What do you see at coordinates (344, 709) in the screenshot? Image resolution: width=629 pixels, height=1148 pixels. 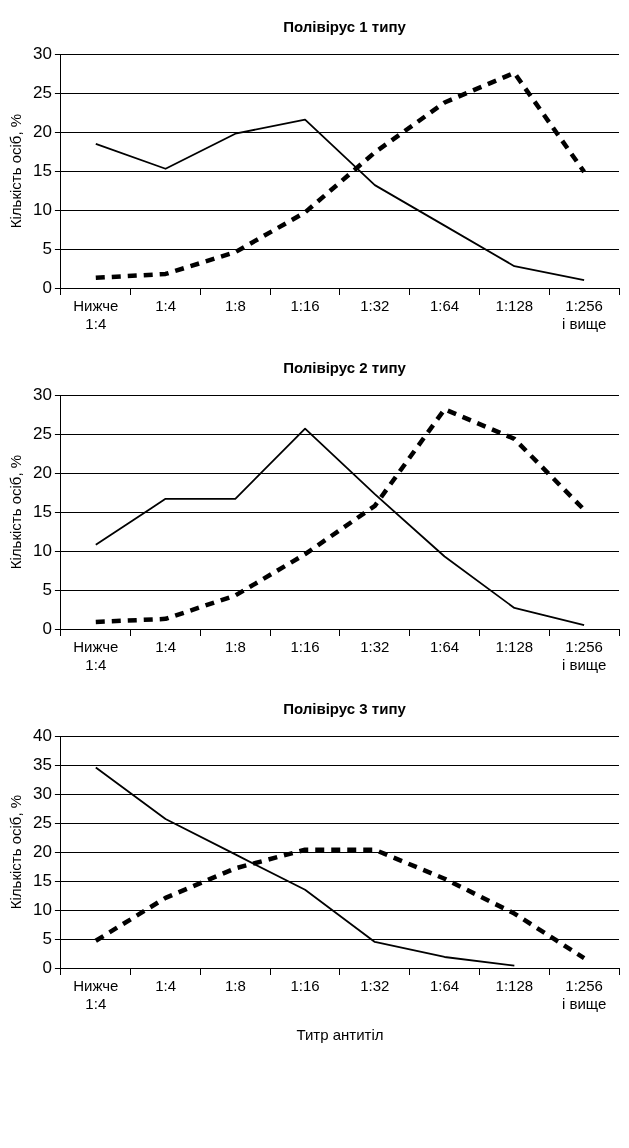 I see `chart-title: Полівірус 3 типу` at bounding box center [344, 709].